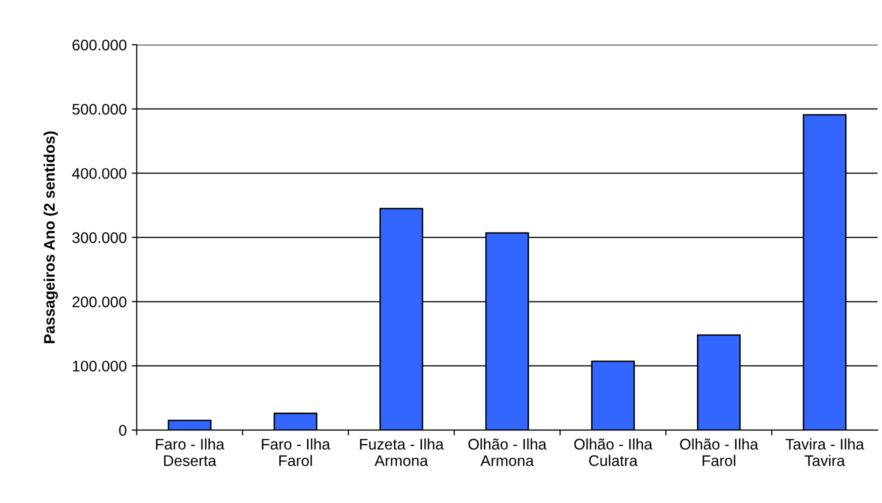 The width and height of the screenshot is (882, 503). I want to click on x-tick-label: Olhão - Ilha Armona, so click(507, 452).